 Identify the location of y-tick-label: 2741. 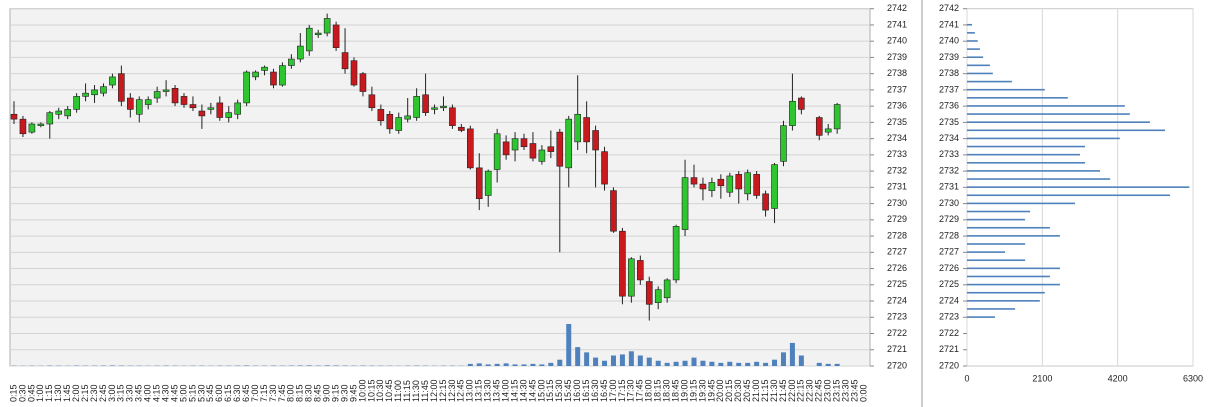
(949, 24).